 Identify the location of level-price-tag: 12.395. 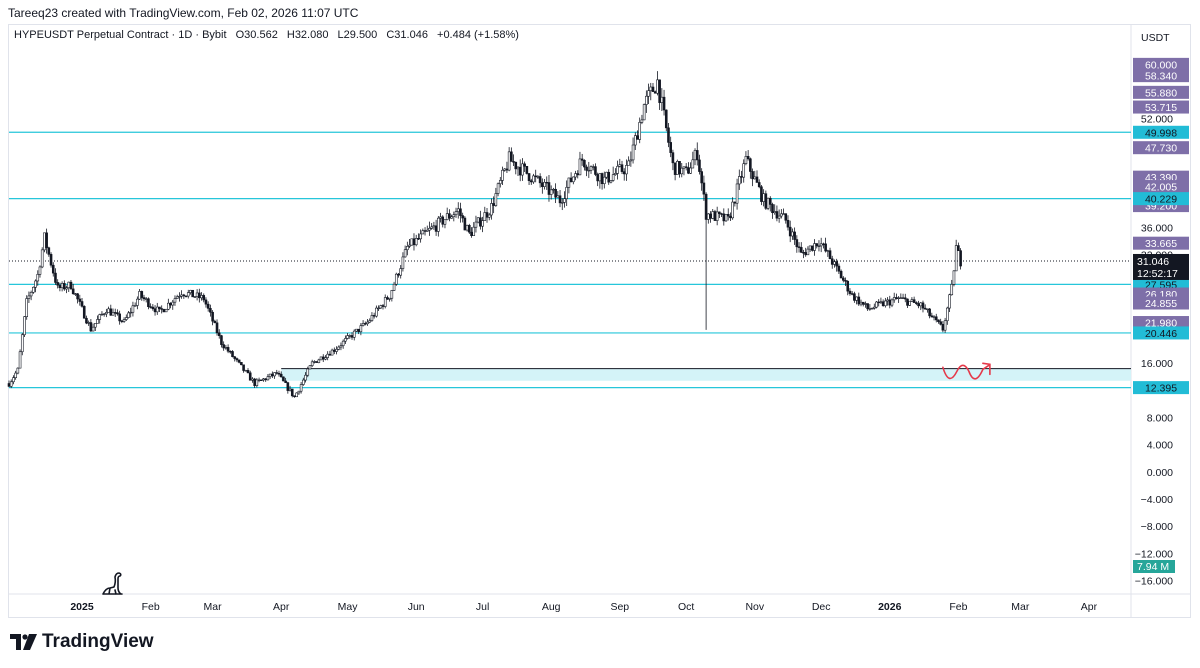
(1161, 388).